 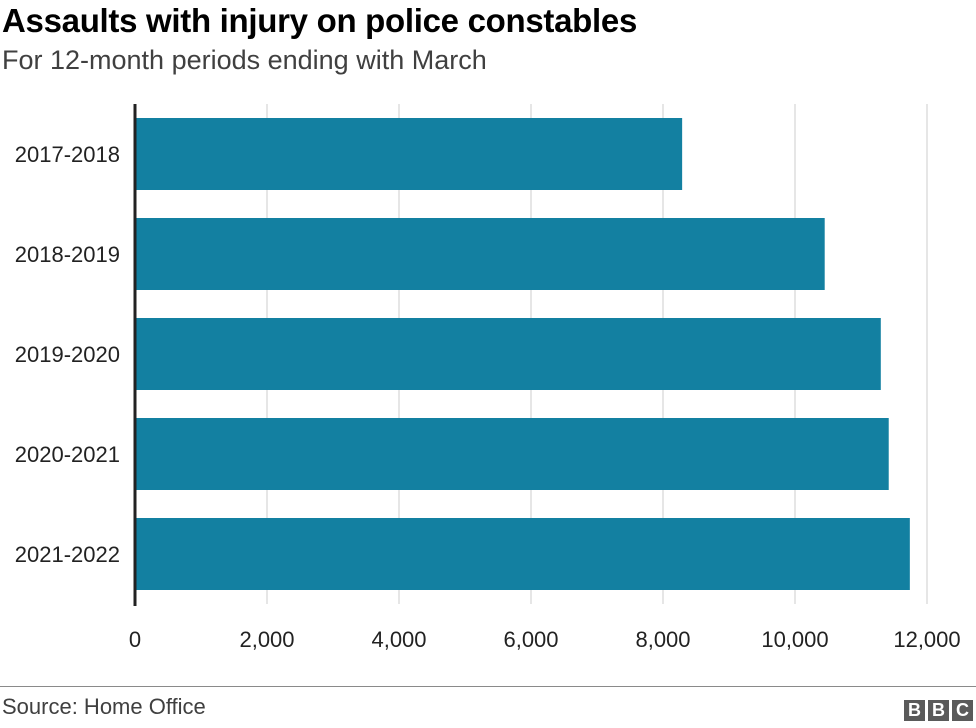 What do you see at coordinates (135, 639) in the screenshot?
I see `x-tick-label: 0` at bounding box center [135, 639].